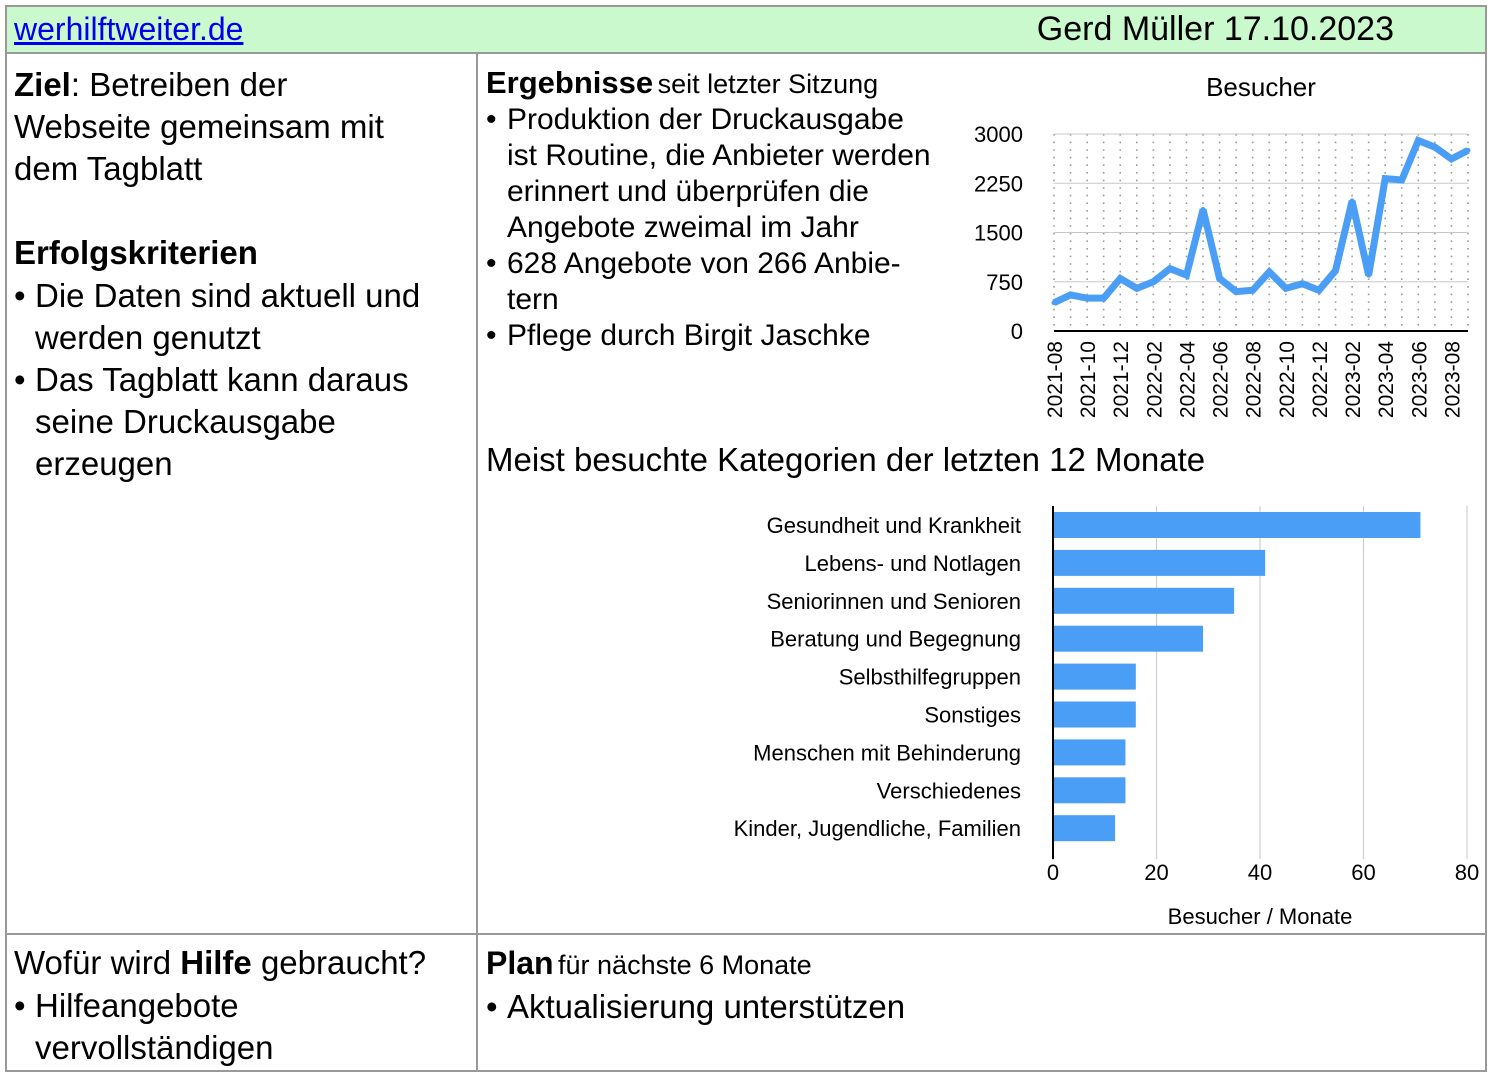  I want to click on goal-label: Ziel, so click(42, 84).